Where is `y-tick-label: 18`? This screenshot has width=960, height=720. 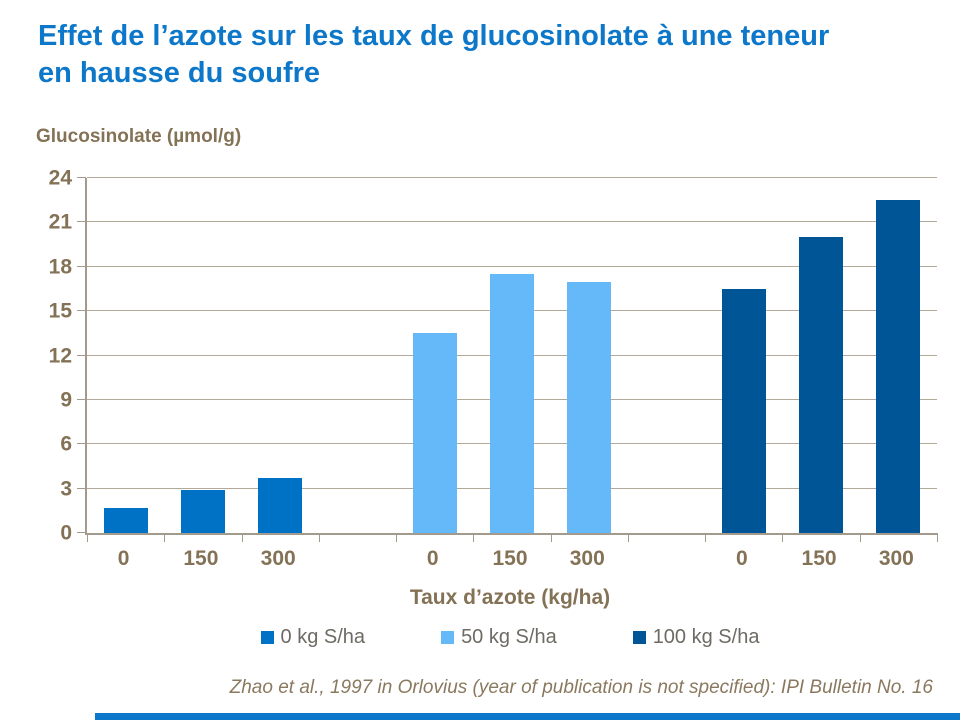
y-tick-label: 18 is located at coordinates (60, 267).